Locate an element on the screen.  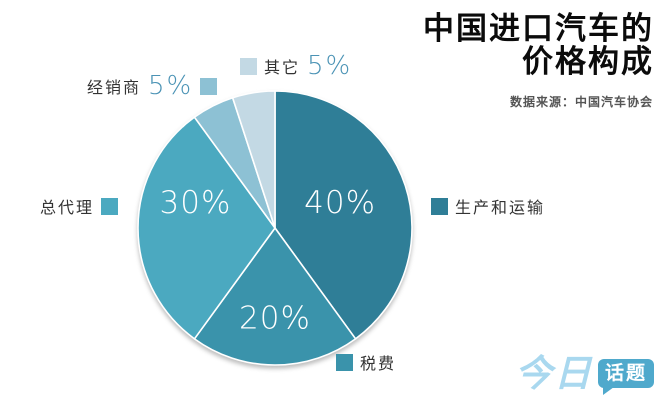
legend-swatch-tax is located at coordinates (344, 362).